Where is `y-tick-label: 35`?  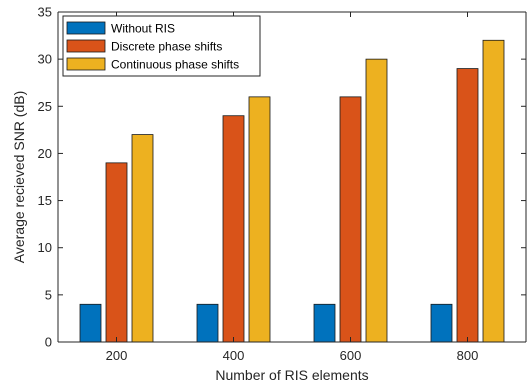
y-tick-label: 35 is located at coordinates (45, 12).